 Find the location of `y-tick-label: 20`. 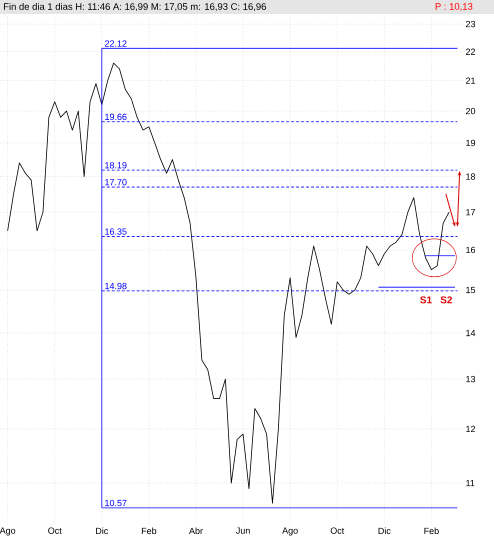

y-tick-label: 20 is located at coordinates (471, 111).